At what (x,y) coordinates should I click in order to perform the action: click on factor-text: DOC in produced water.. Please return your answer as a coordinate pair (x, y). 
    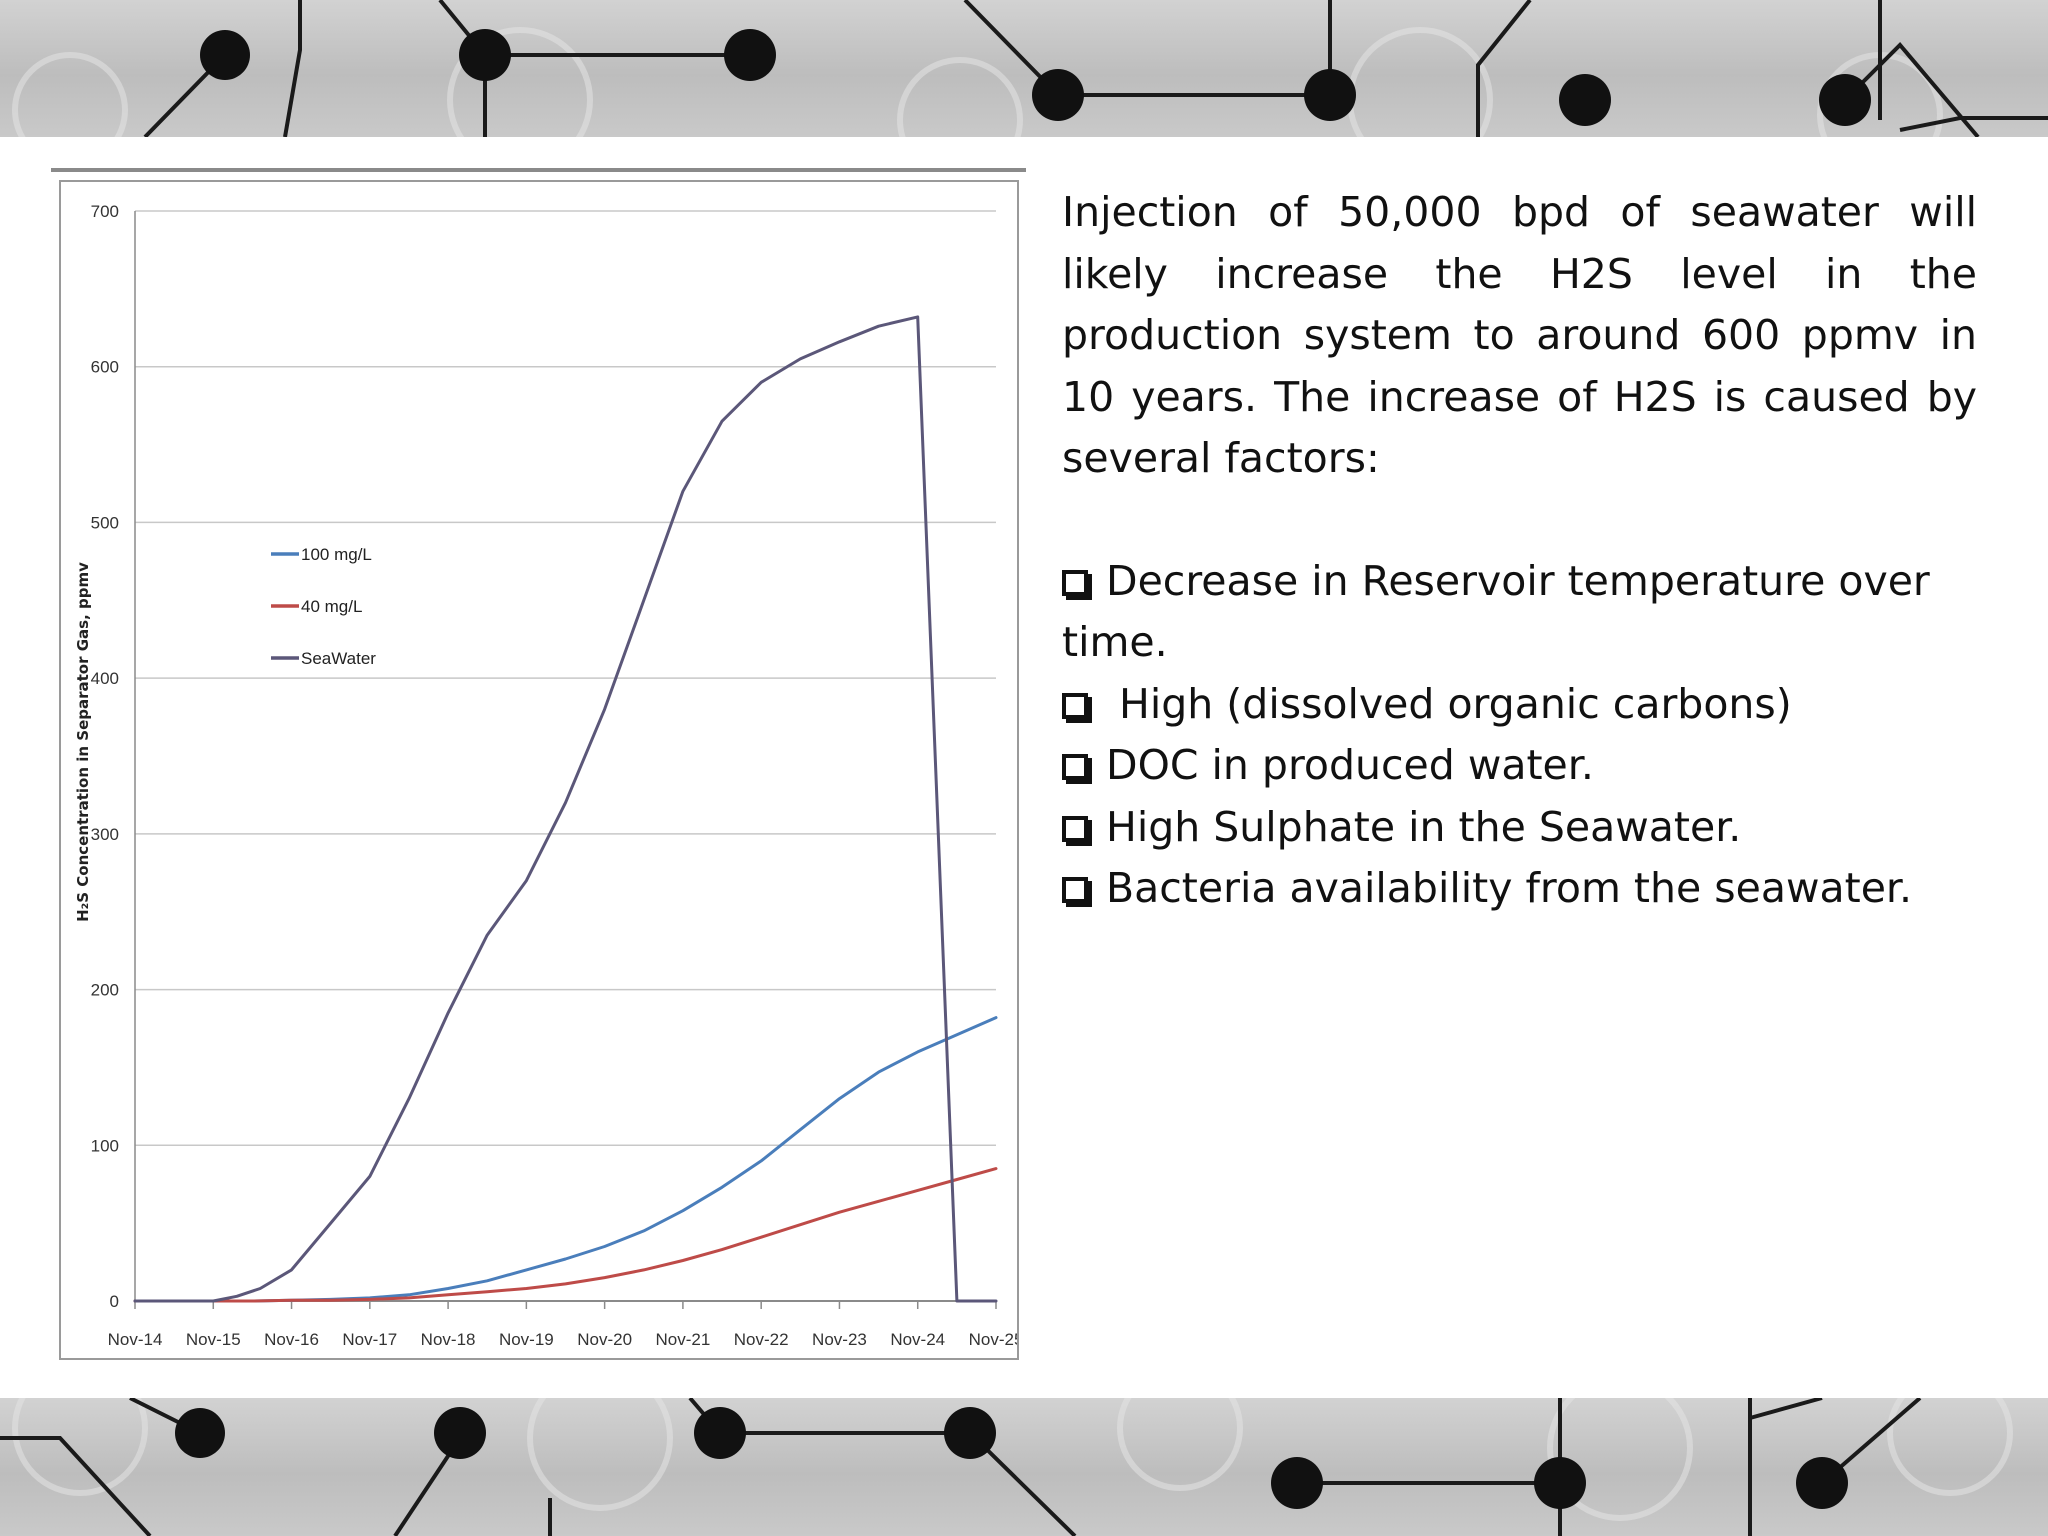
    Looking at the image, I should click on (1350, 765).